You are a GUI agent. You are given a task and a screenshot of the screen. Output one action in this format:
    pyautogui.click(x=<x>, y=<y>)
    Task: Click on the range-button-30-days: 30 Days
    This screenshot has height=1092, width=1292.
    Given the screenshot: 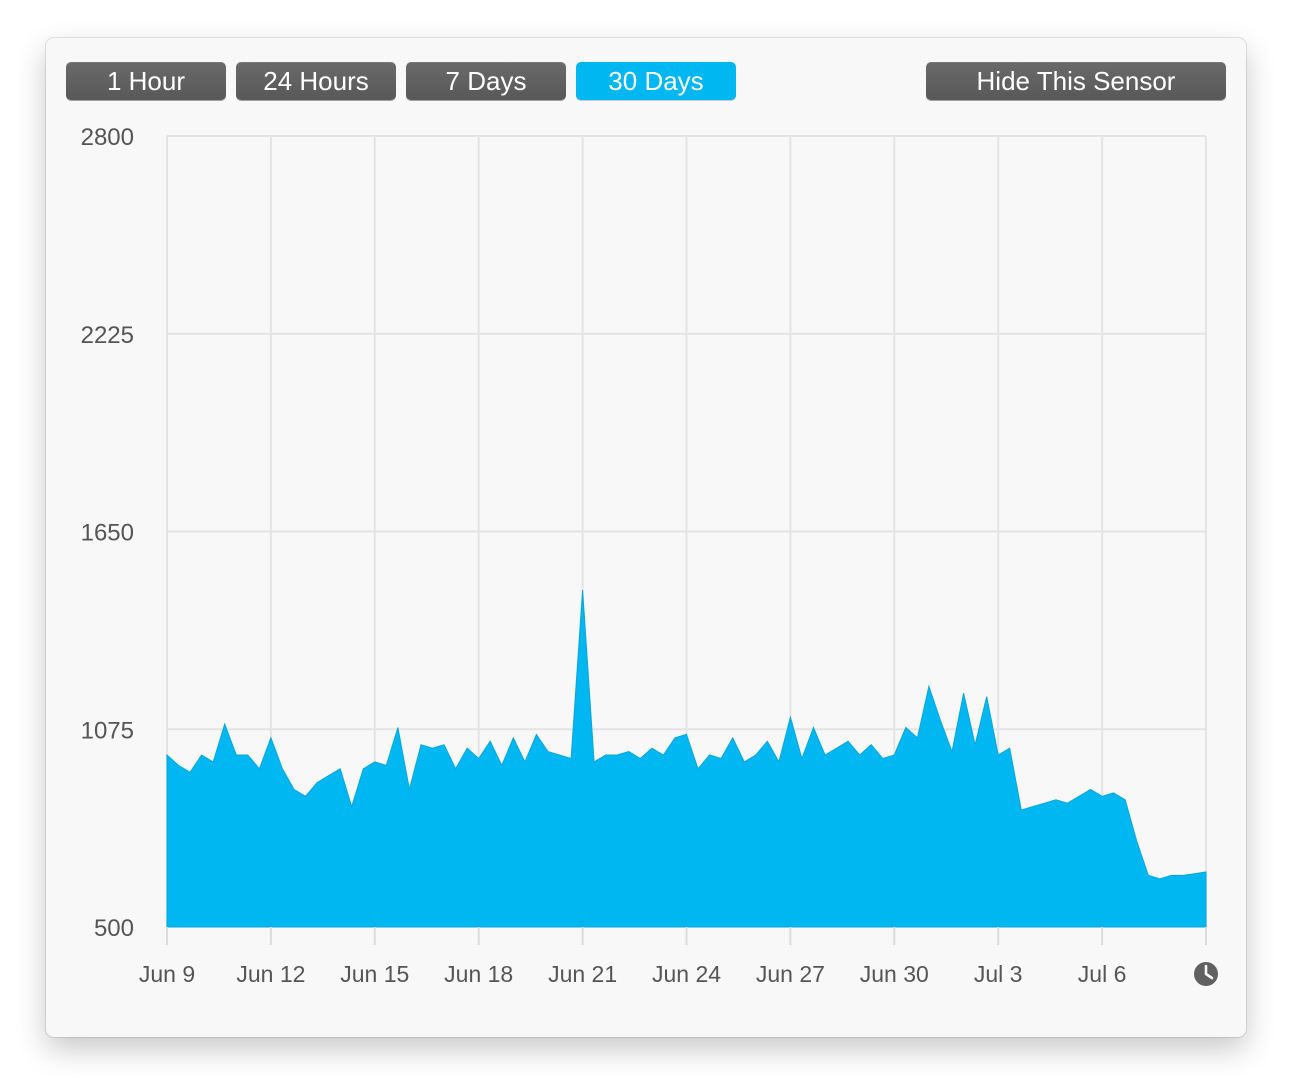 What is the action you would take?
    pyautogui.click(x=656, y=81)
    